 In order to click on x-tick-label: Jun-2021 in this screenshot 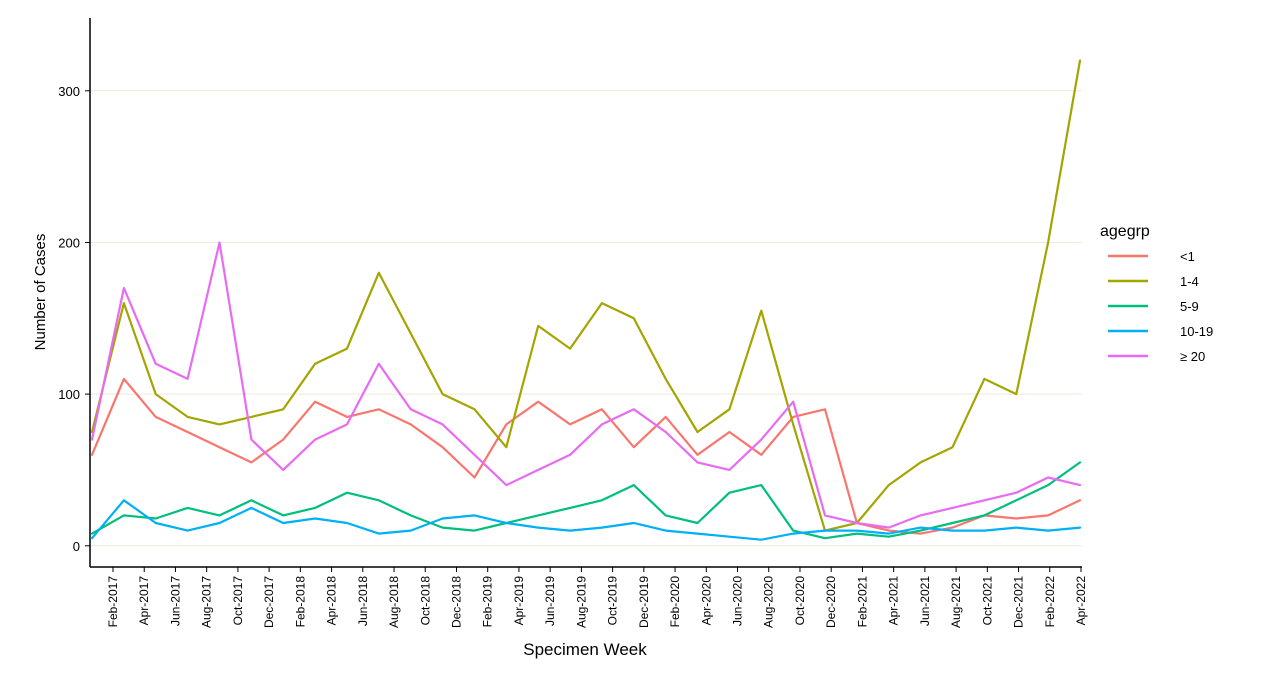, I will do `click(925, 601)`.